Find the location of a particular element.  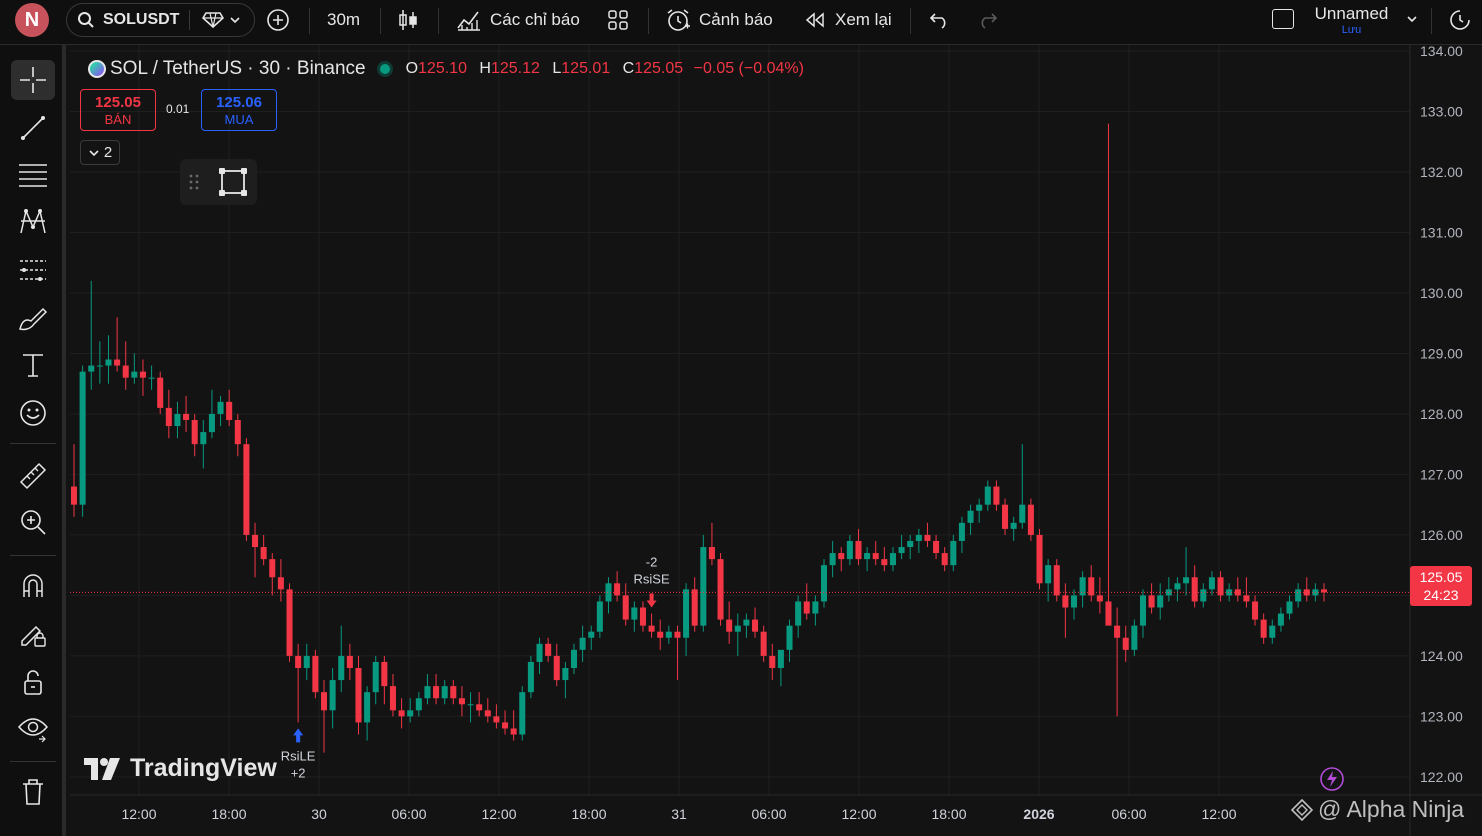

quick-search-icon is located at coordinates (1461, 22).